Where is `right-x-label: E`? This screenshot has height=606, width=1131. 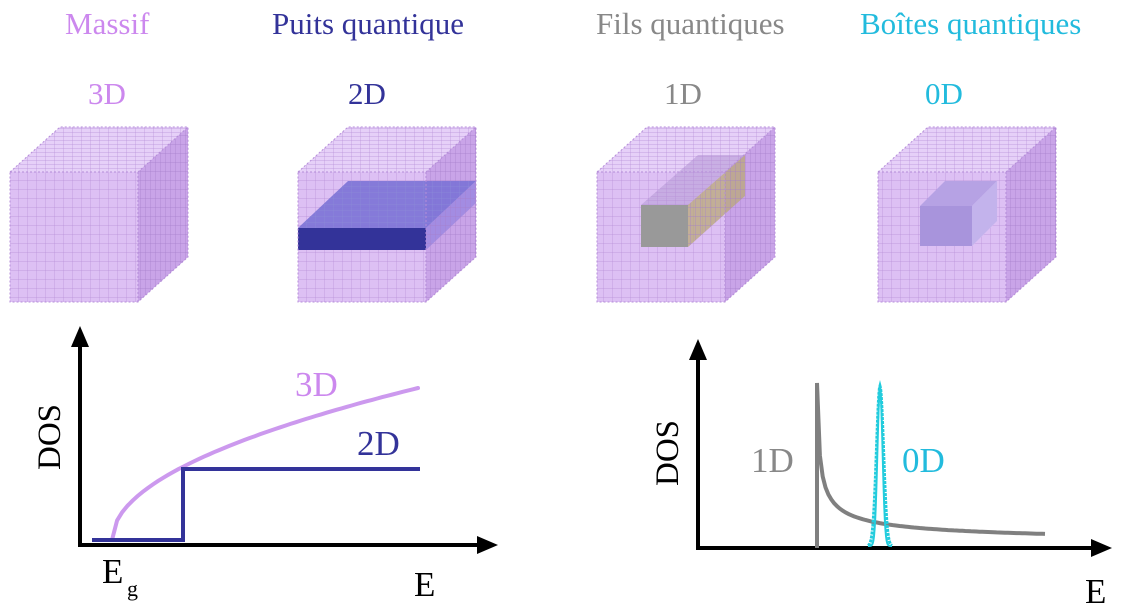 right-x-label: E is located at coordinates (1095, 589).